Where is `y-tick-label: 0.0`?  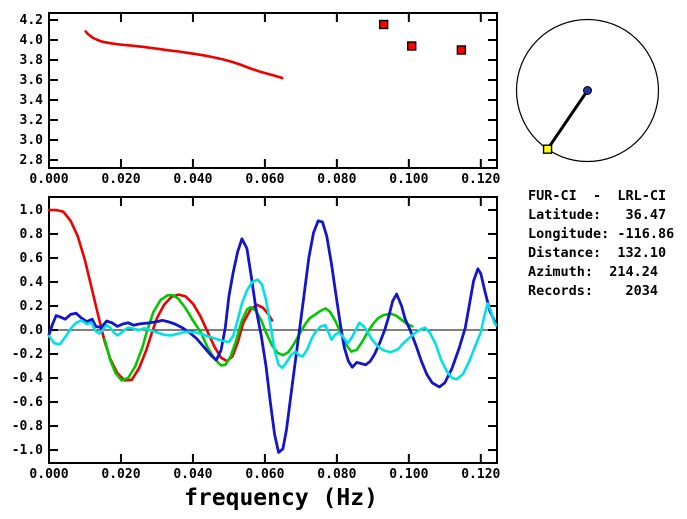
y-tick-label: 0.0 is located at coordinates (32, 330).